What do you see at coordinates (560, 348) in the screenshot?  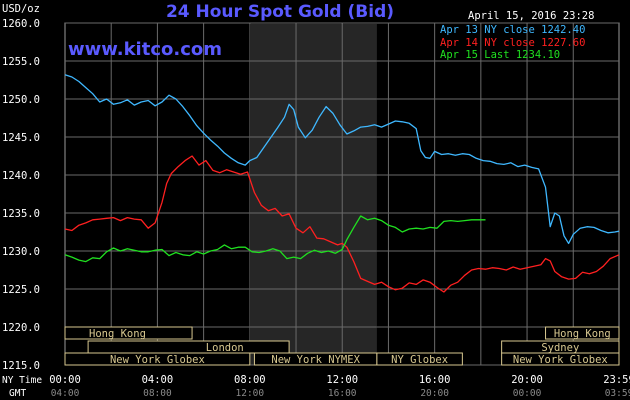 I see `market-label: Sydney` at bounding box center [560, 348].